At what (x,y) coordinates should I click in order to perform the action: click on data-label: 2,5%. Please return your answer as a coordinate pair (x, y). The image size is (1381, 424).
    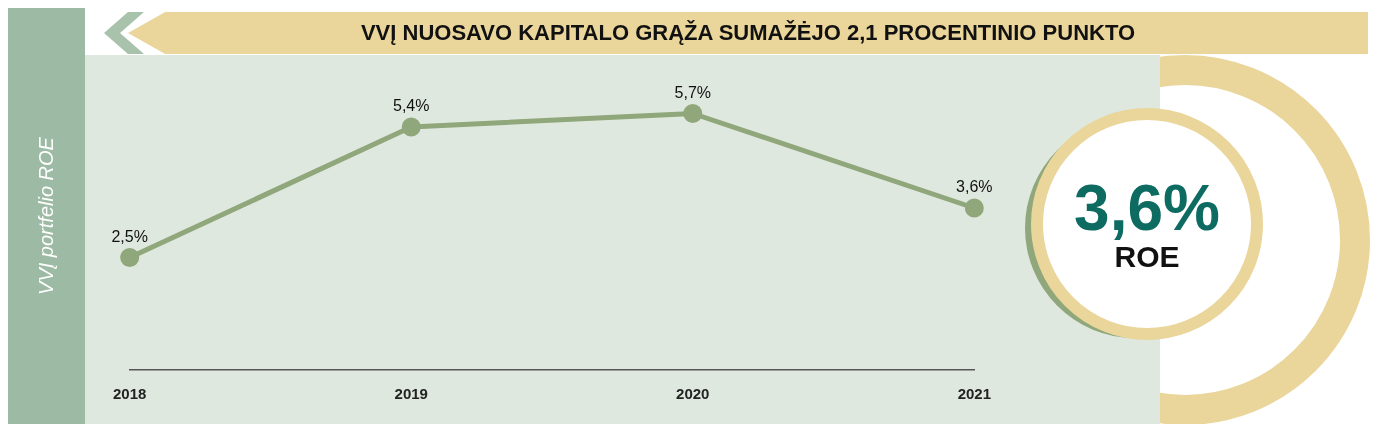
    Looking at the image, I should click on (129, 236).